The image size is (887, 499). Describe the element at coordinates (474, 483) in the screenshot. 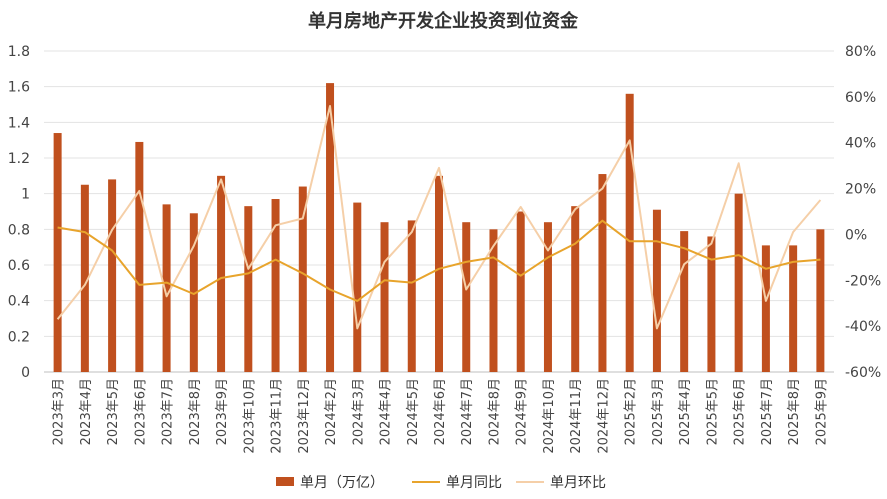

I see `legend-label-yoy: 单月同比` at that location.